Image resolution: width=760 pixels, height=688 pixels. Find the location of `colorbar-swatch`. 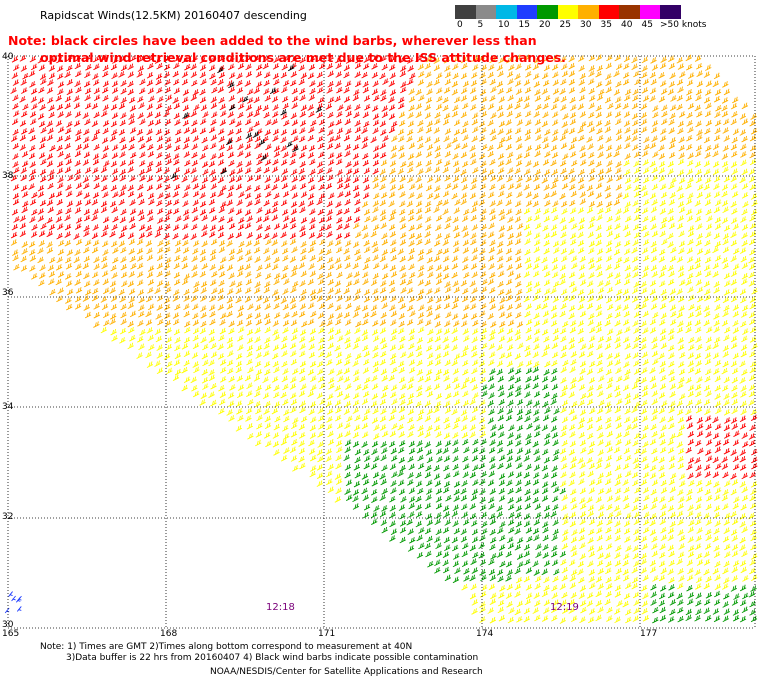

colorbar-swatch is located at coordinates (608, 12).